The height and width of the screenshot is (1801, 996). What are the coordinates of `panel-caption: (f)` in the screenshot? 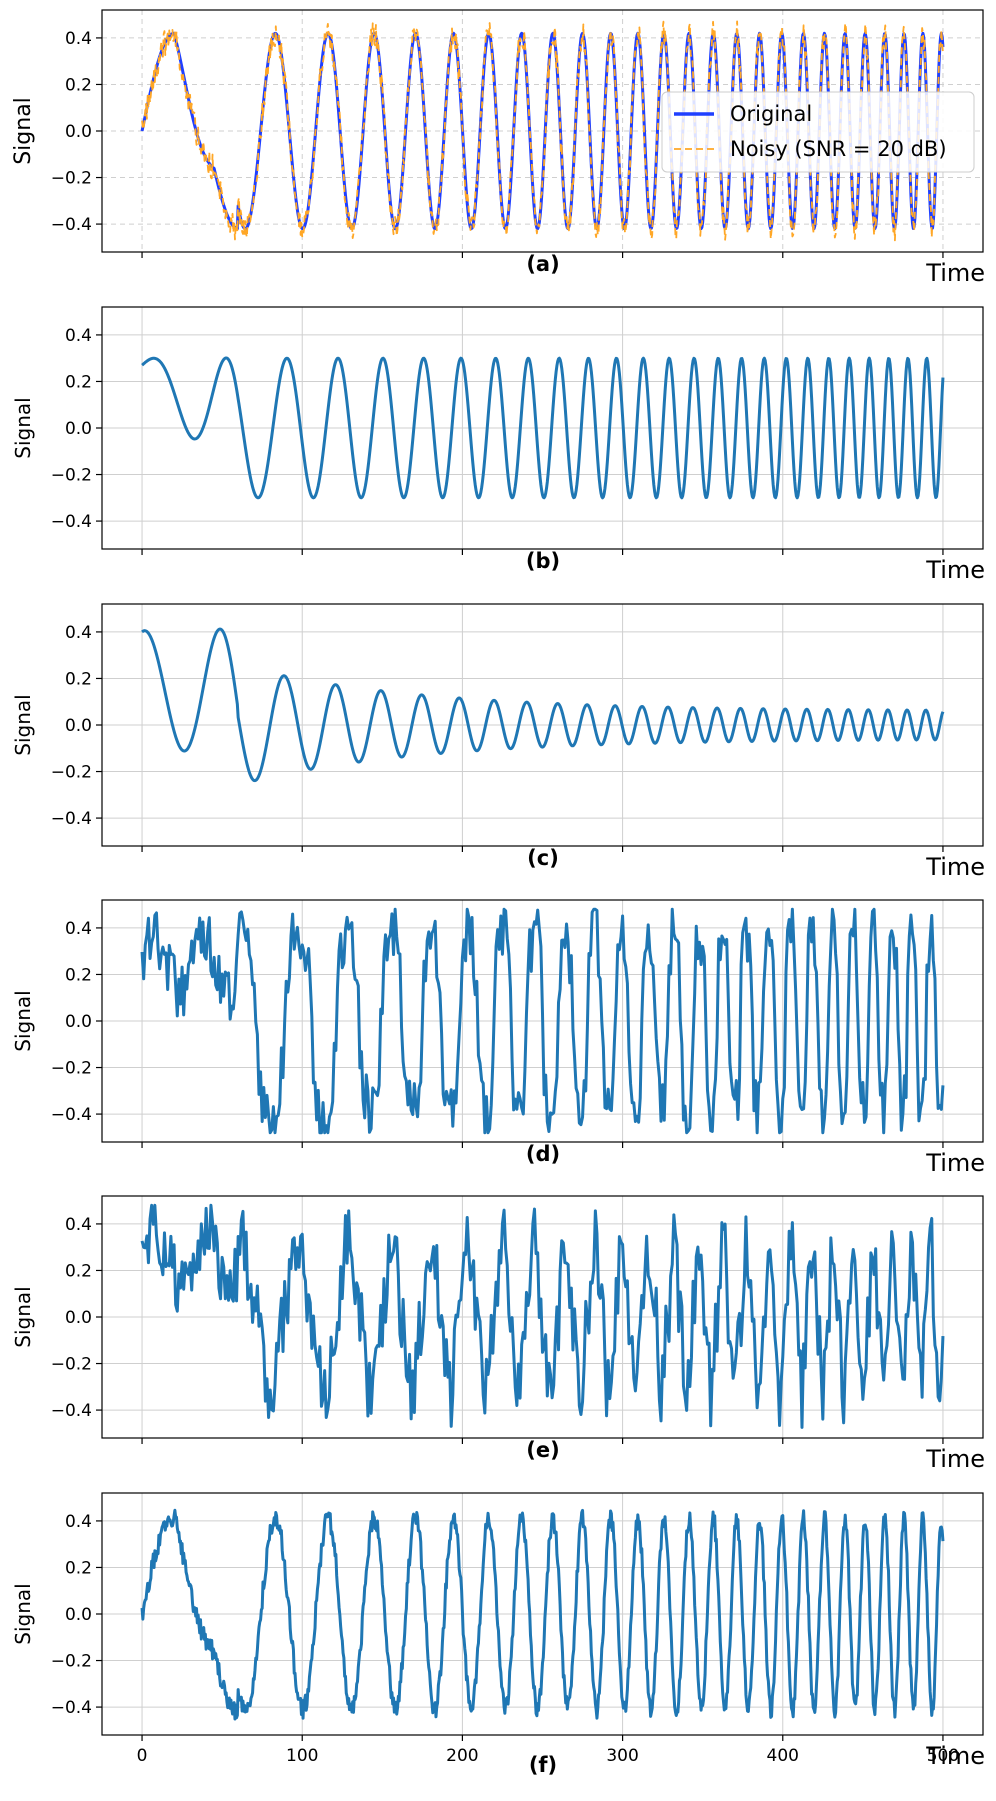 It's located at (543, 1765).